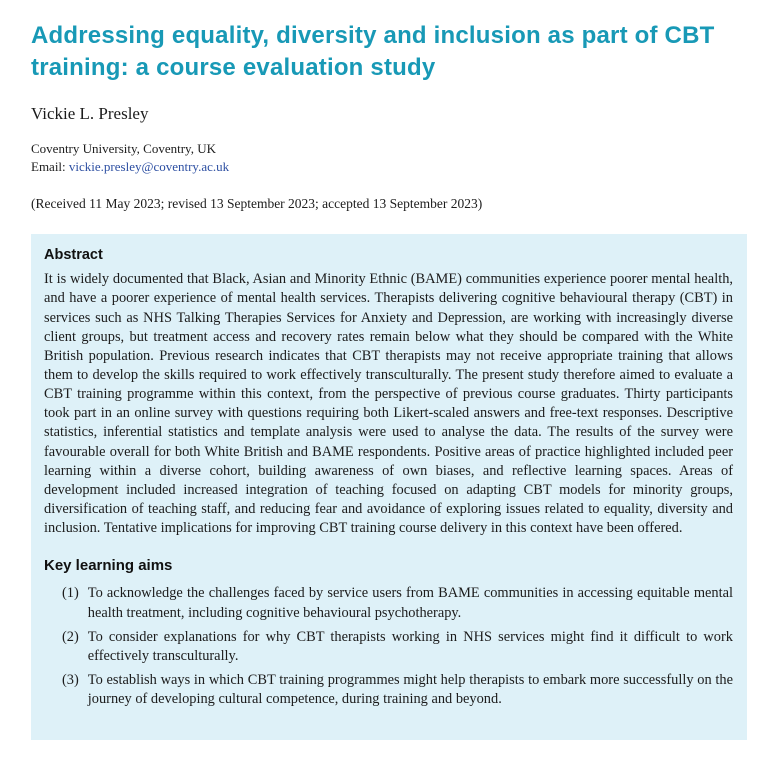 The image size is (777, 772). What do you see at coordinates (70, 593) in the screenshot?
I see `aim-number: (1)` at bounding box center [70, 593].